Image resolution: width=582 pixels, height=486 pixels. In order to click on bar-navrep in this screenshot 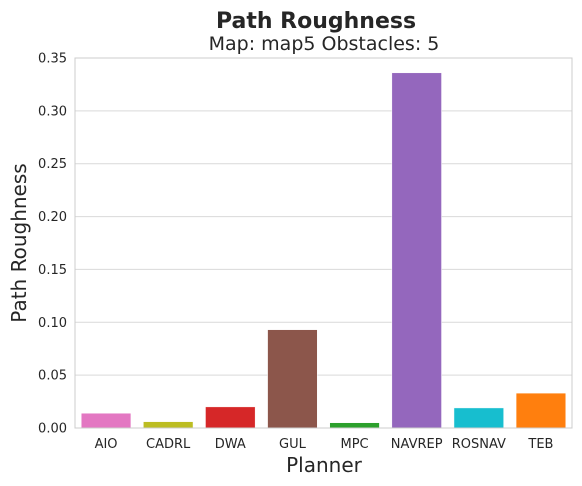, I will do `click(416, 250)`.